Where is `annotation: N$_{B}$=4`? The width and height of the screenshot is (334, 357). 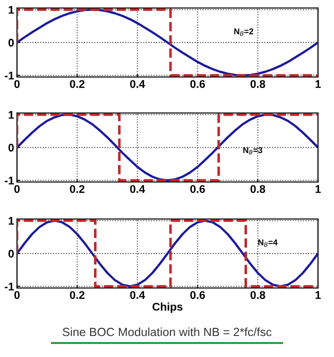 annotation: N$_{B}$=4 is located at coordinates (268, 243).